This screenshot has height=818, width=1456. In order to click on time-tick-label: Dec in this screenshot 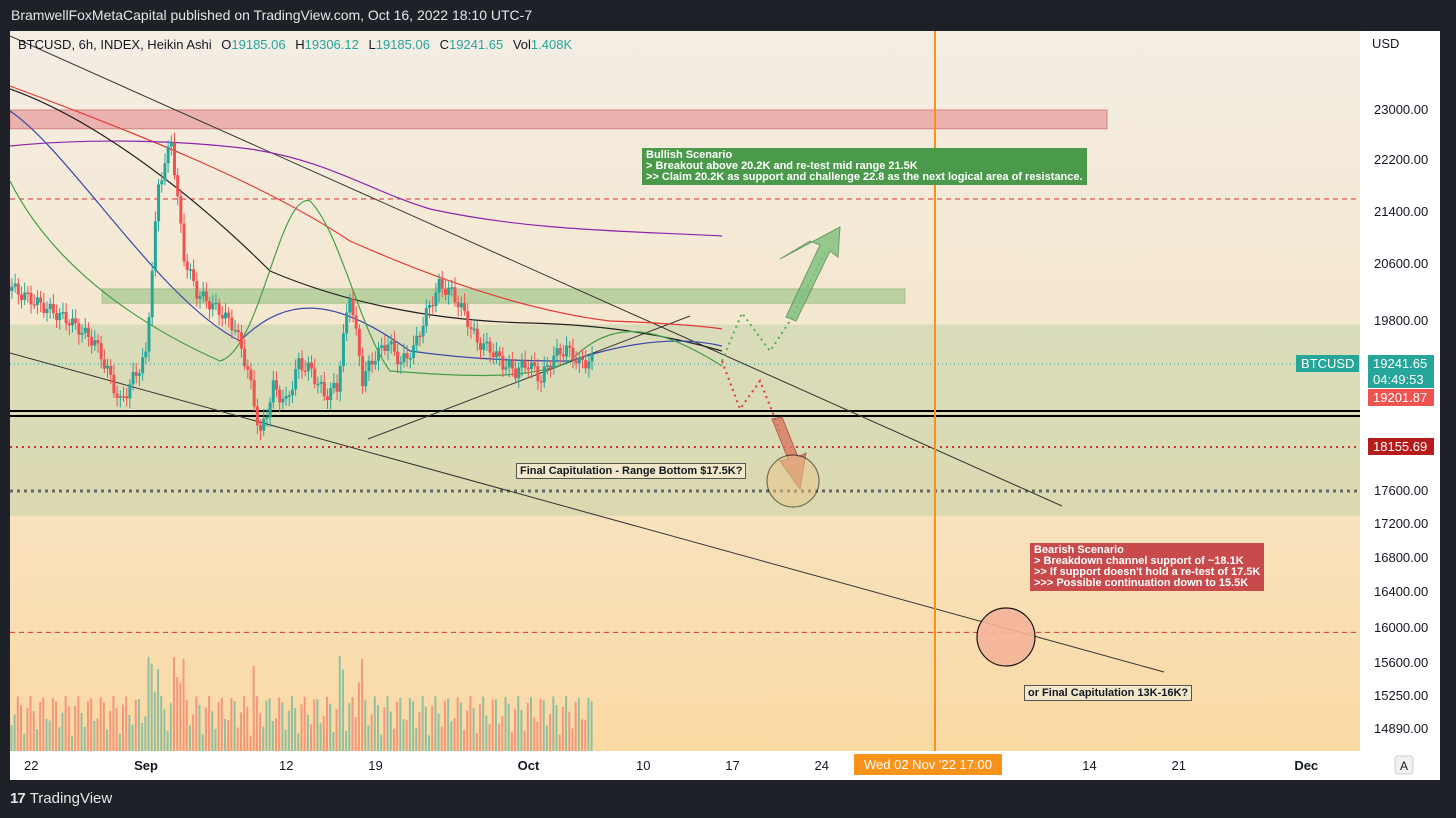, I will do `click(1306, 765)`.